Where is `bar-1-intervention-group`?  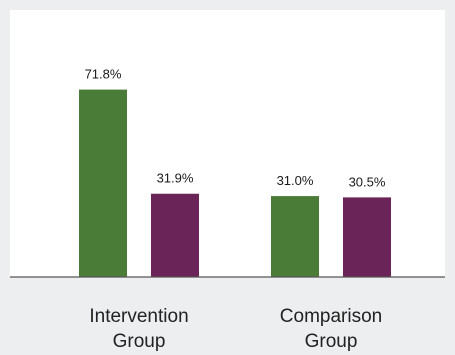
bar-1-intervention-group is located at coordinates (103, 183).